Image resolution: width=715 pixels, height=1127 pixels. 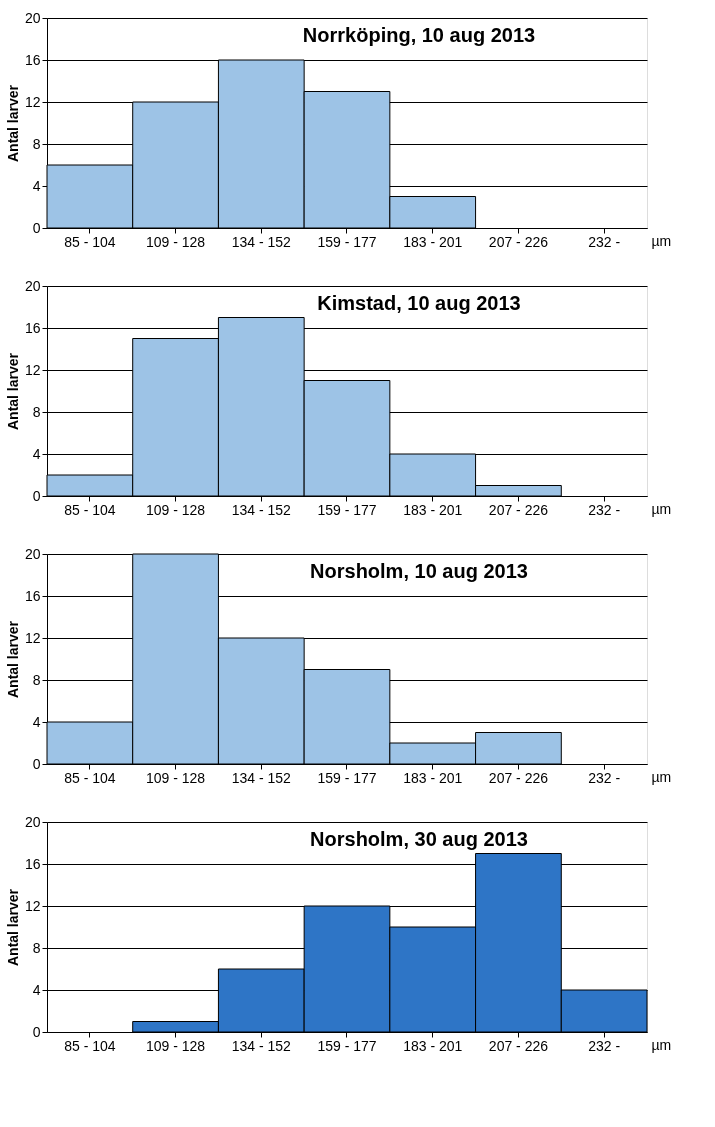 What do you see at coordinates (419, 303) in the screenshot?
I see `chart-title: Kimstad, 10 aug 2013` at bounding box center [419, 303].